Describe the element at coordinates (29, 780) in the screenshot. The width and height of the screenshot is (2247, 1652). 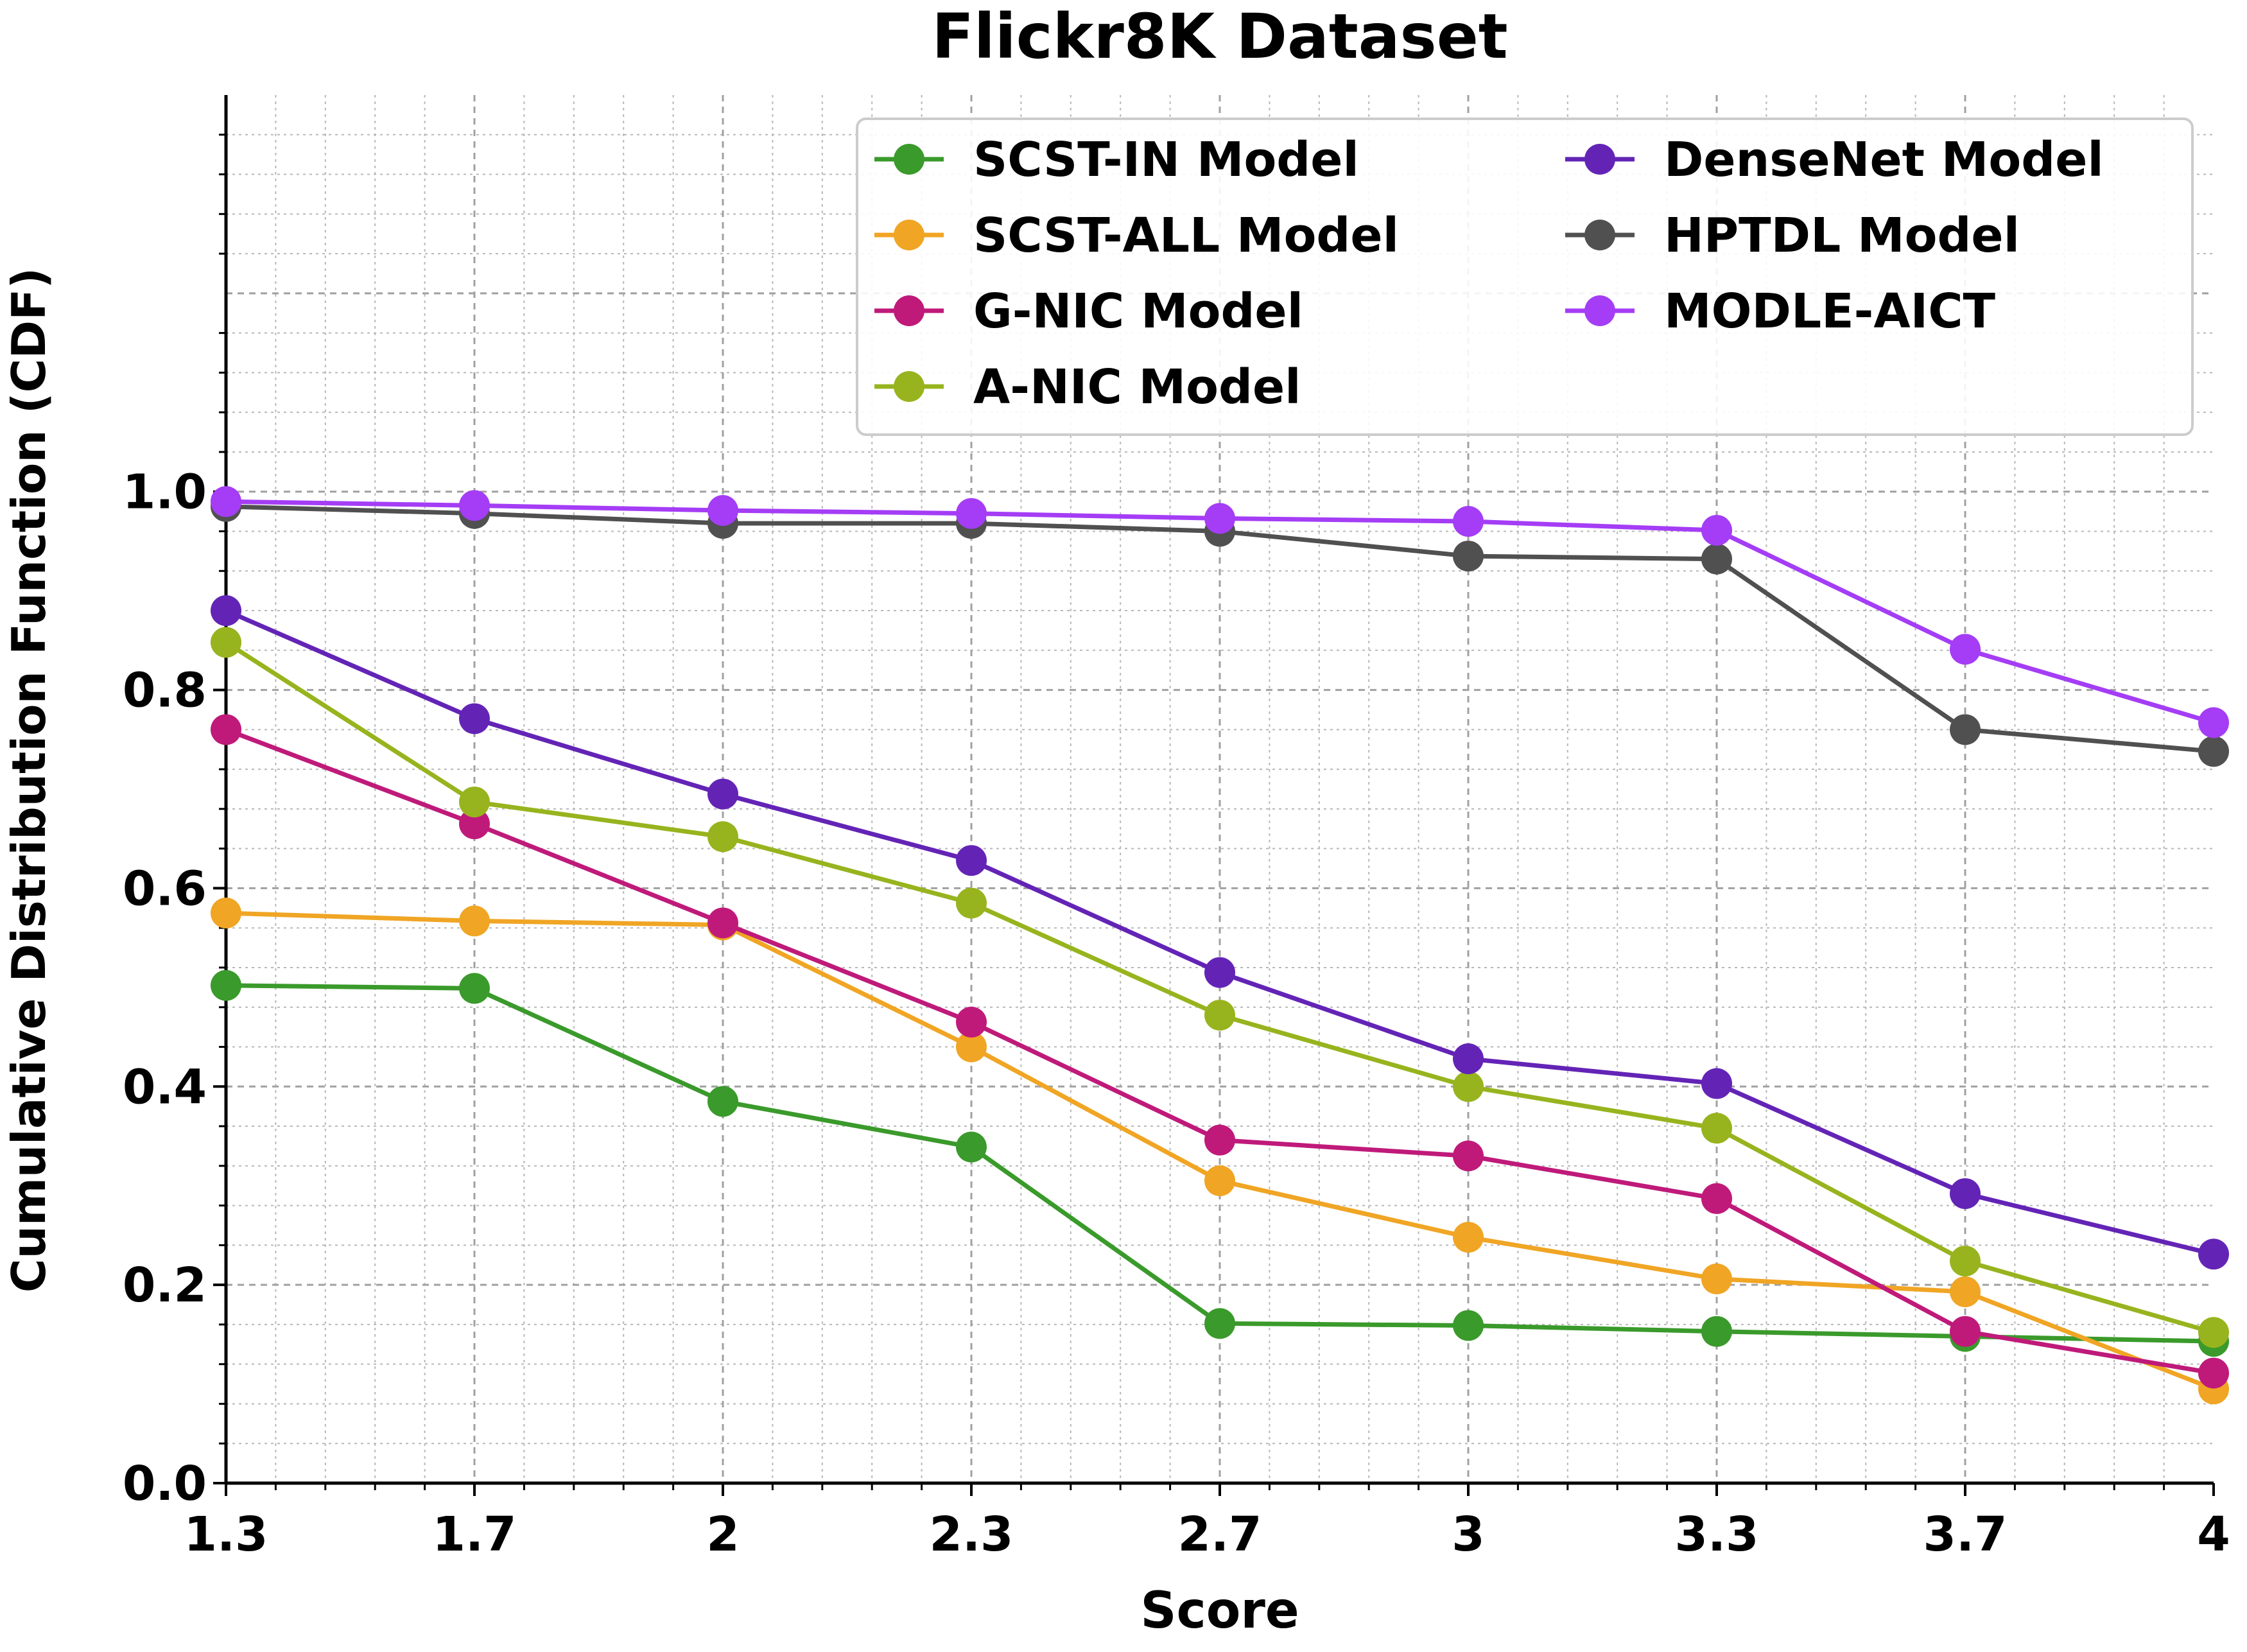
I see `y-axis-label: Cumulative Distribution Function (CDF)` at that location.